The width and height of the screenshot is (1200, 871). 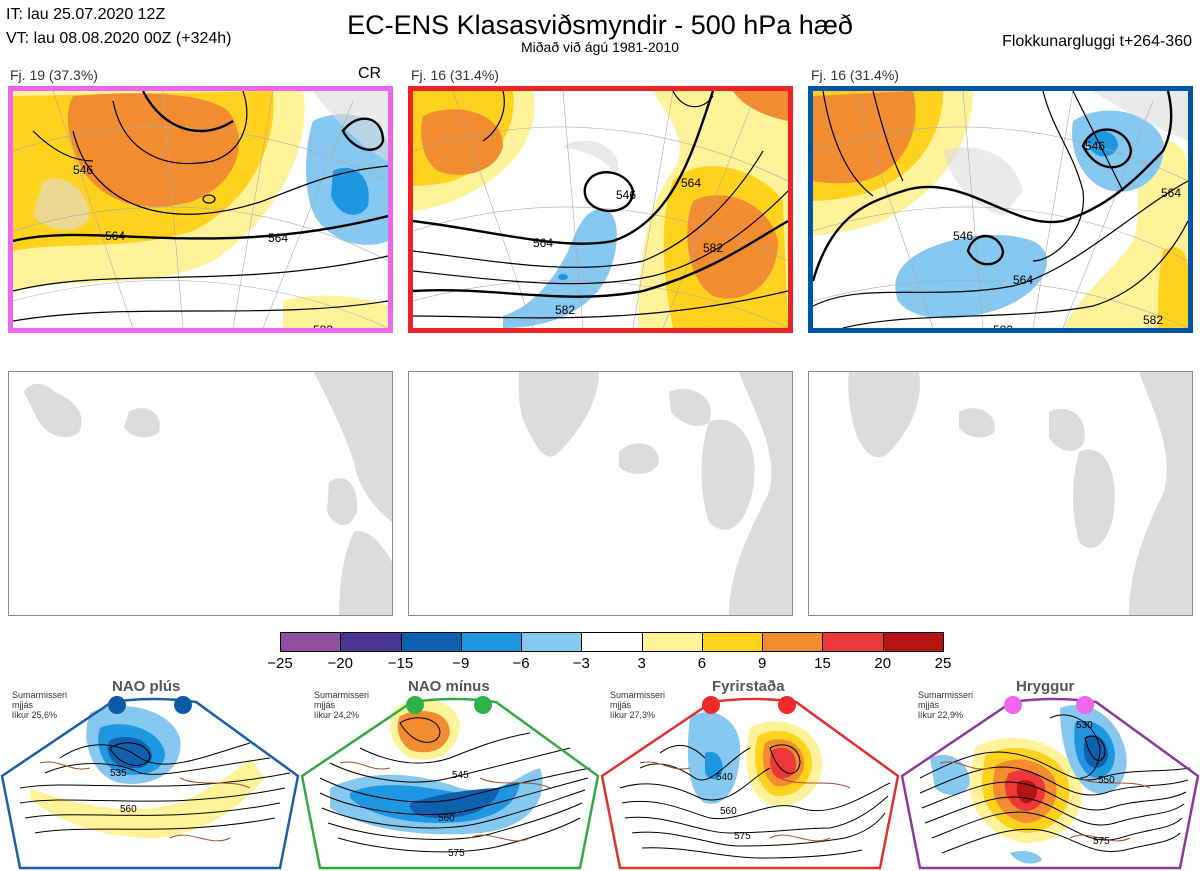 What do you see at coordinates (461, 663) in the screenshot?
I see `colorbar-tick-label: −9` at bounding box center [461, 663].